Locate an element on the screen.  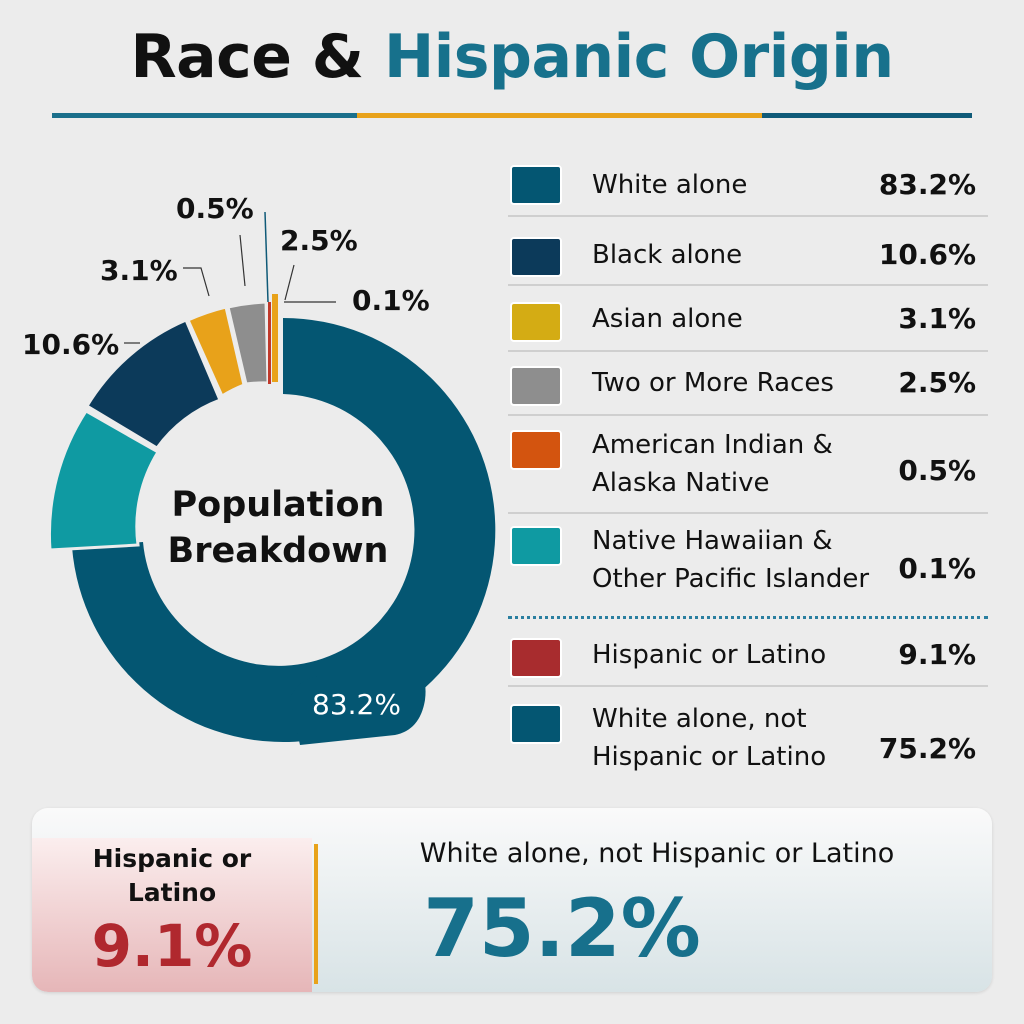
legend-item-white: White alone 83.2% is located at coordinates (745, 185).